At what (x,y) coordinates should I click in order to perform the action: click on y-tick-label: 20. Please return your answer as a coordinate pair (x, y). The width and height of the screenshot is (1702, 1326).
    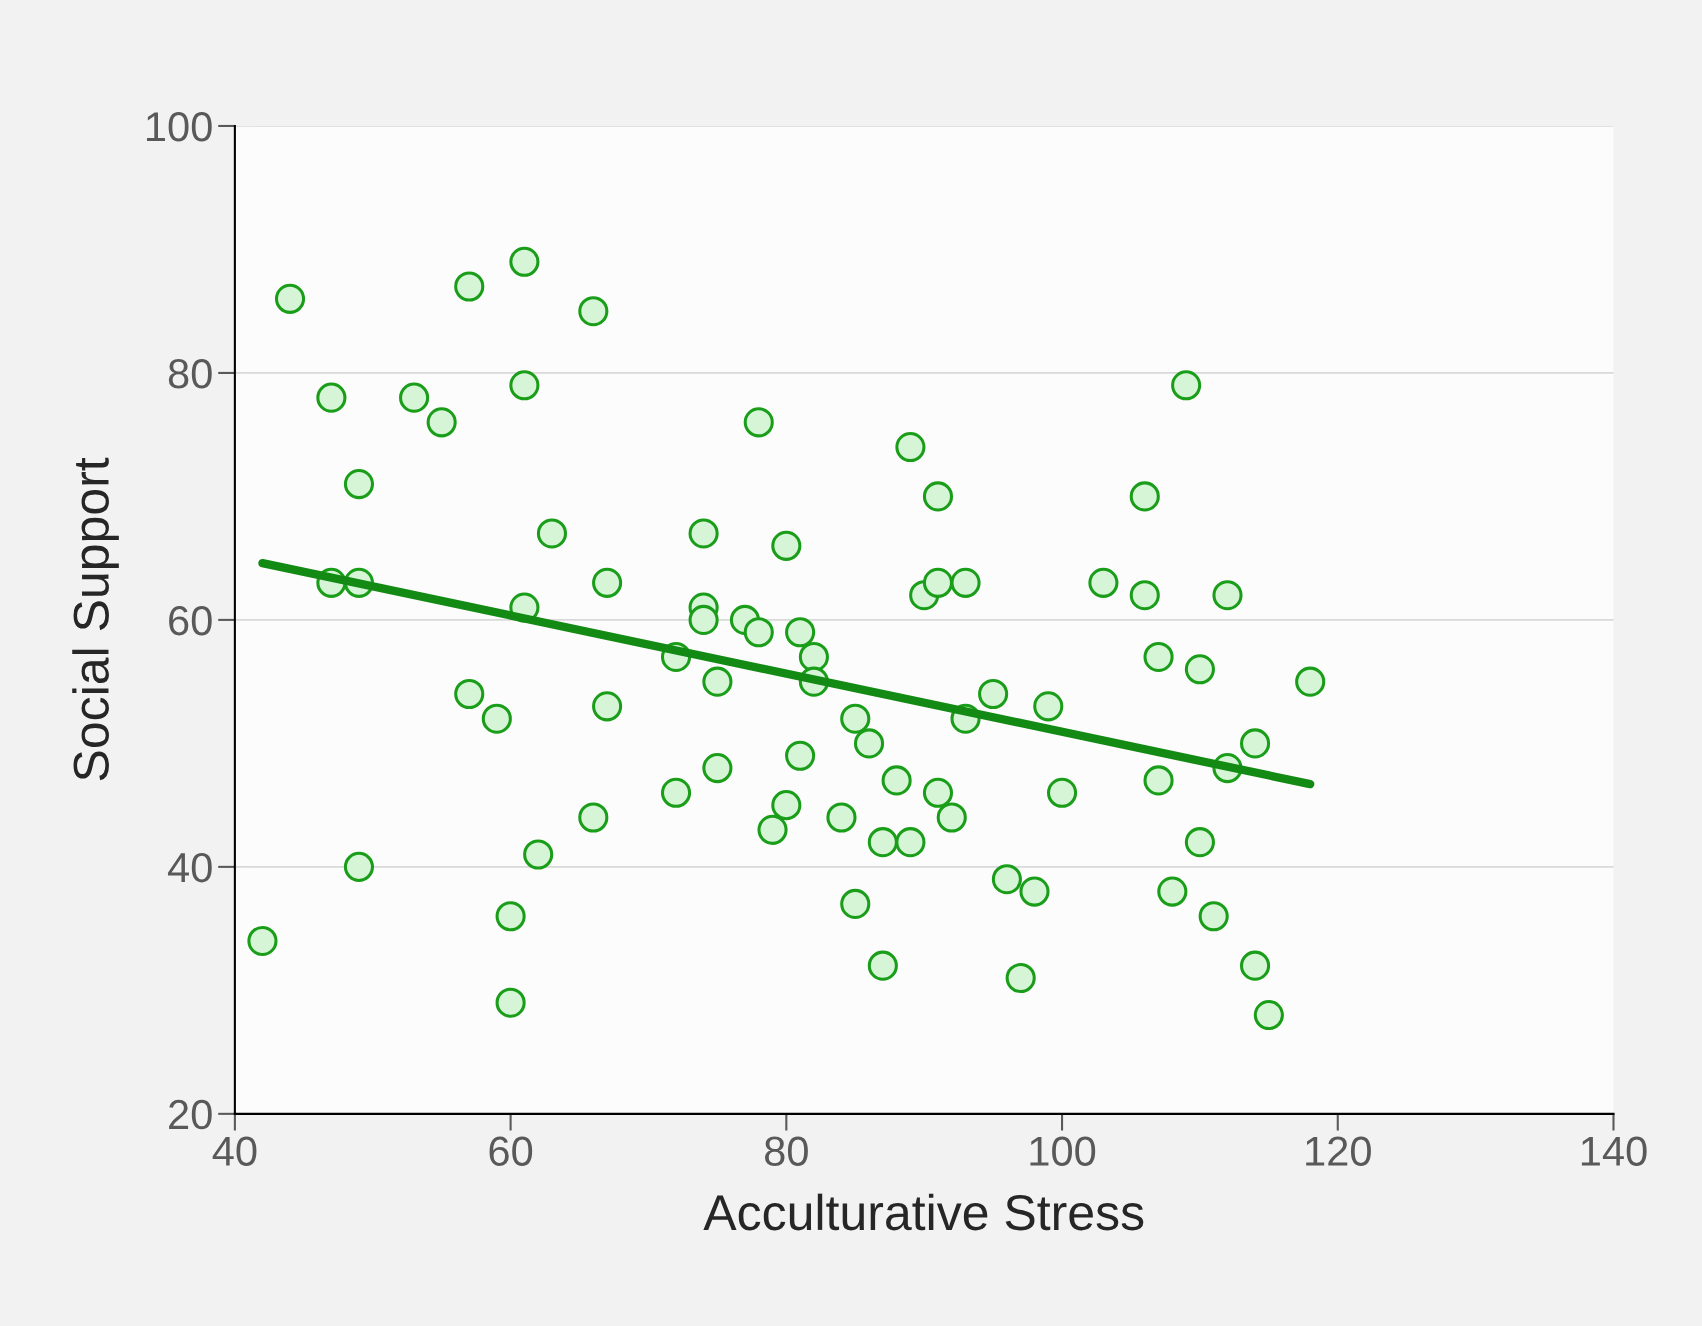
    Looking at the image, I should click on (190, 1114).